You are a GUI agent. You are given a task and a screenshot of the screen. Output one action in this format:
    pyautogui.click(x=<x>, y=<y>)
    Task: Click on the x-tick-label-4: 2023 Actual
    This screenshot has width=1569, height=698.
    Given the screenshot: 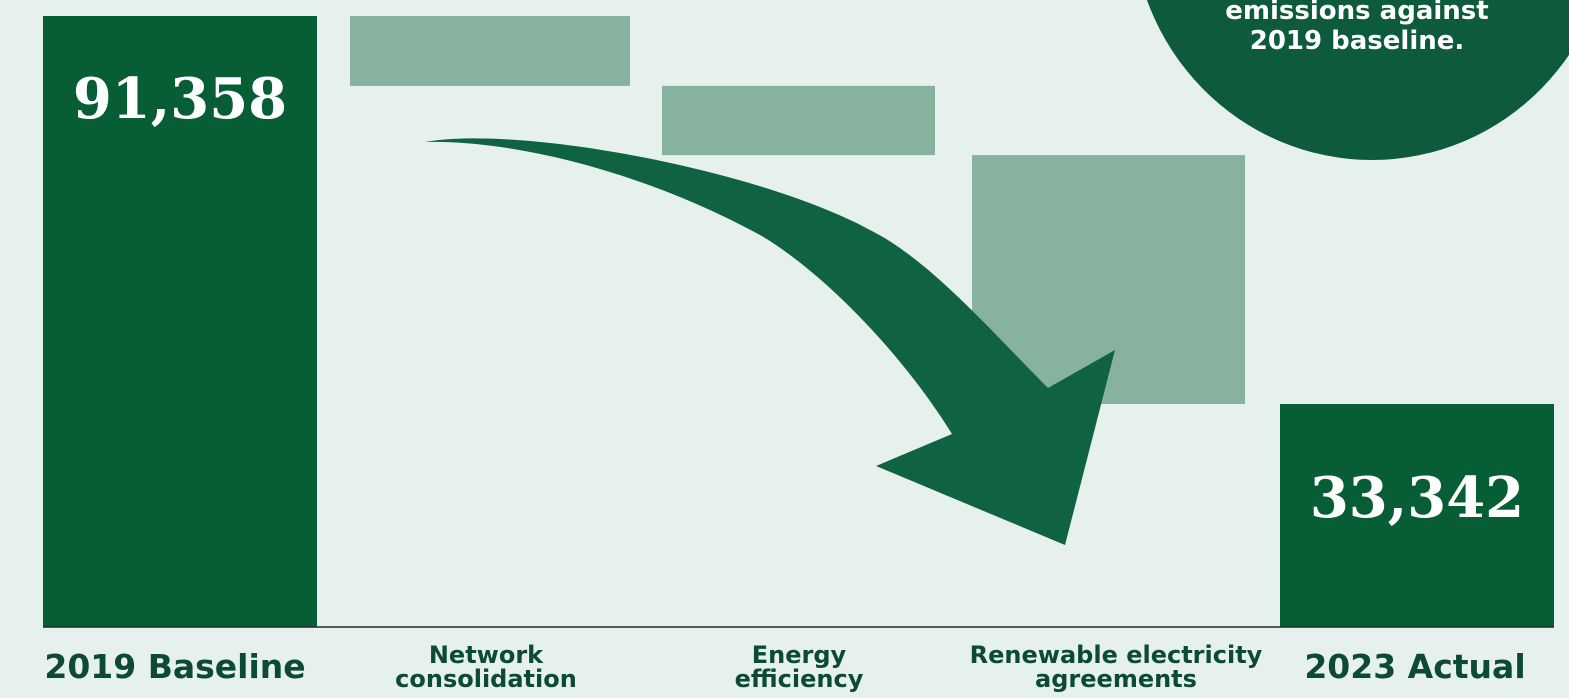 What is the action you would take?
    pyautogui.click(x=1412, y=666)
    